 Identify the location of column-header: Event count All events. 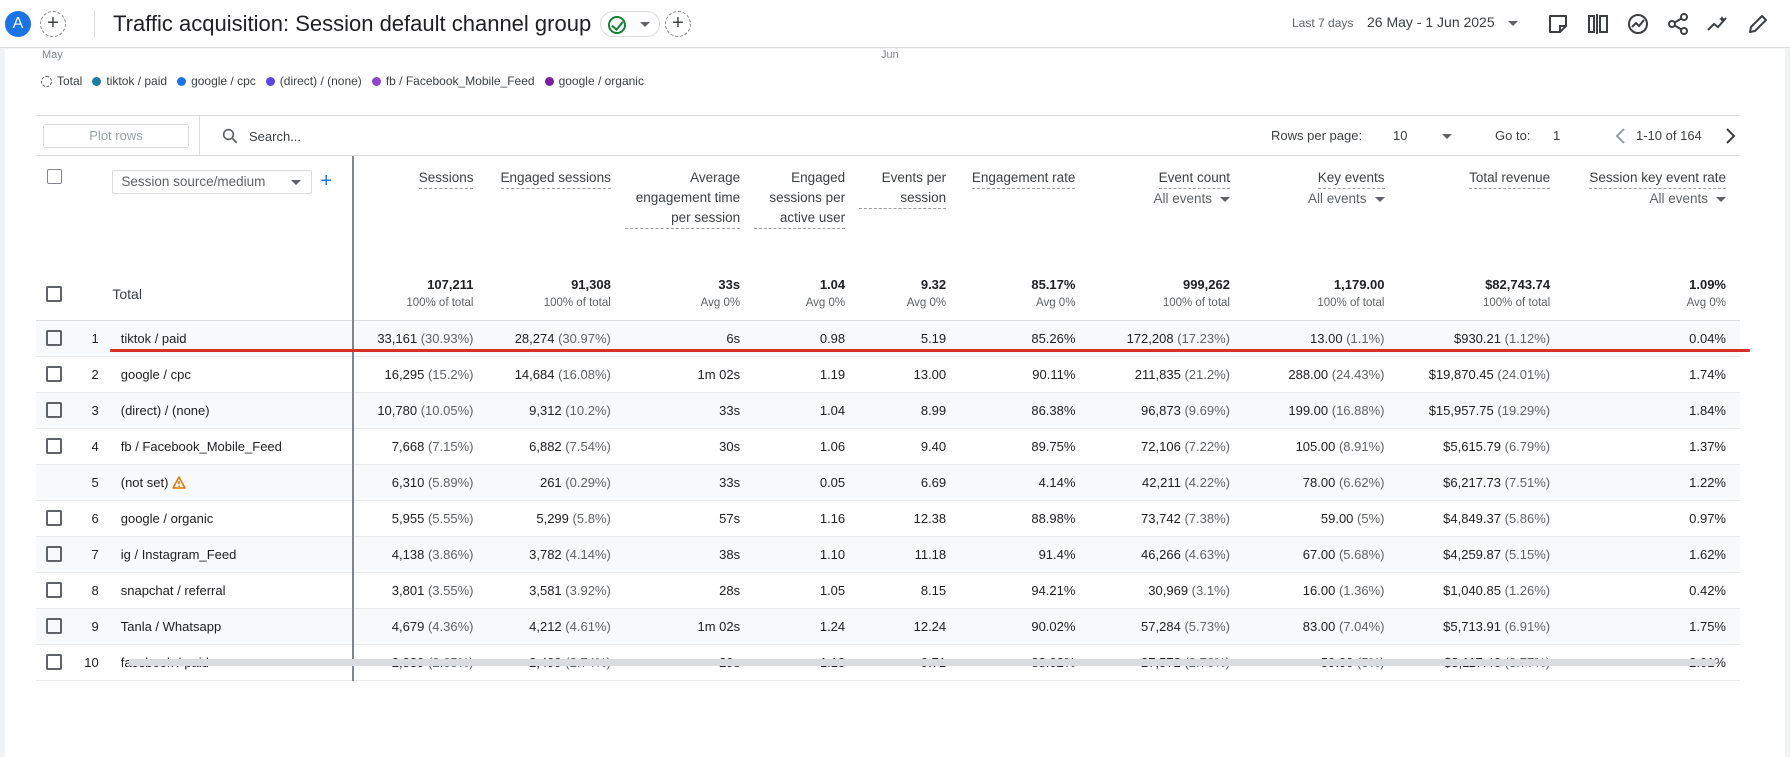
(1166, 212).